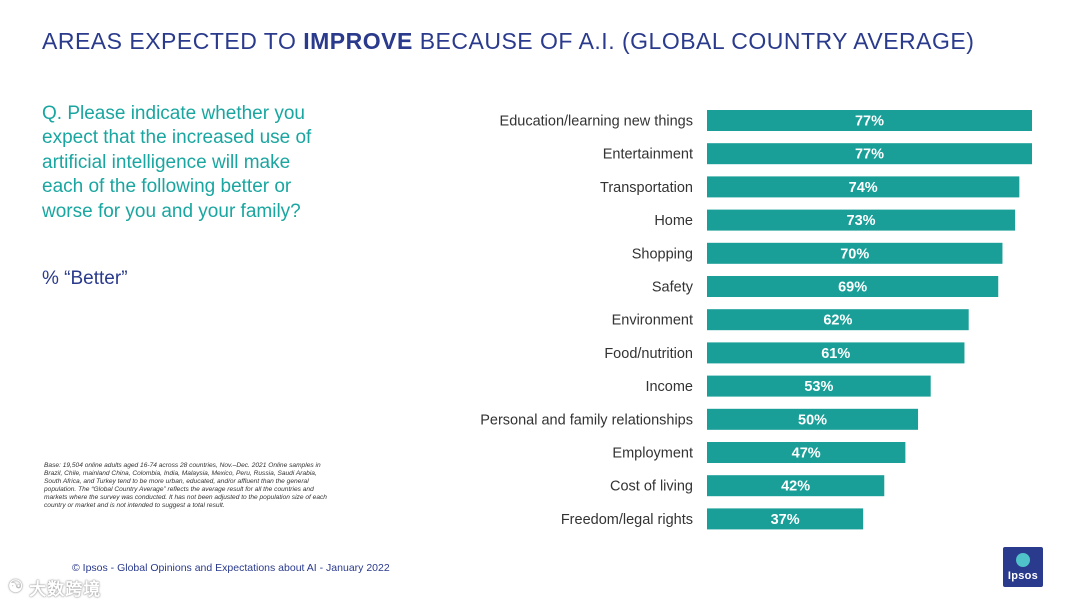 The width and height of the screenshot is (1080, 608). What do you see at coordinates (669, 387) in the screenshot?
I see `category-label: Income` at bounding box center [669, 387].